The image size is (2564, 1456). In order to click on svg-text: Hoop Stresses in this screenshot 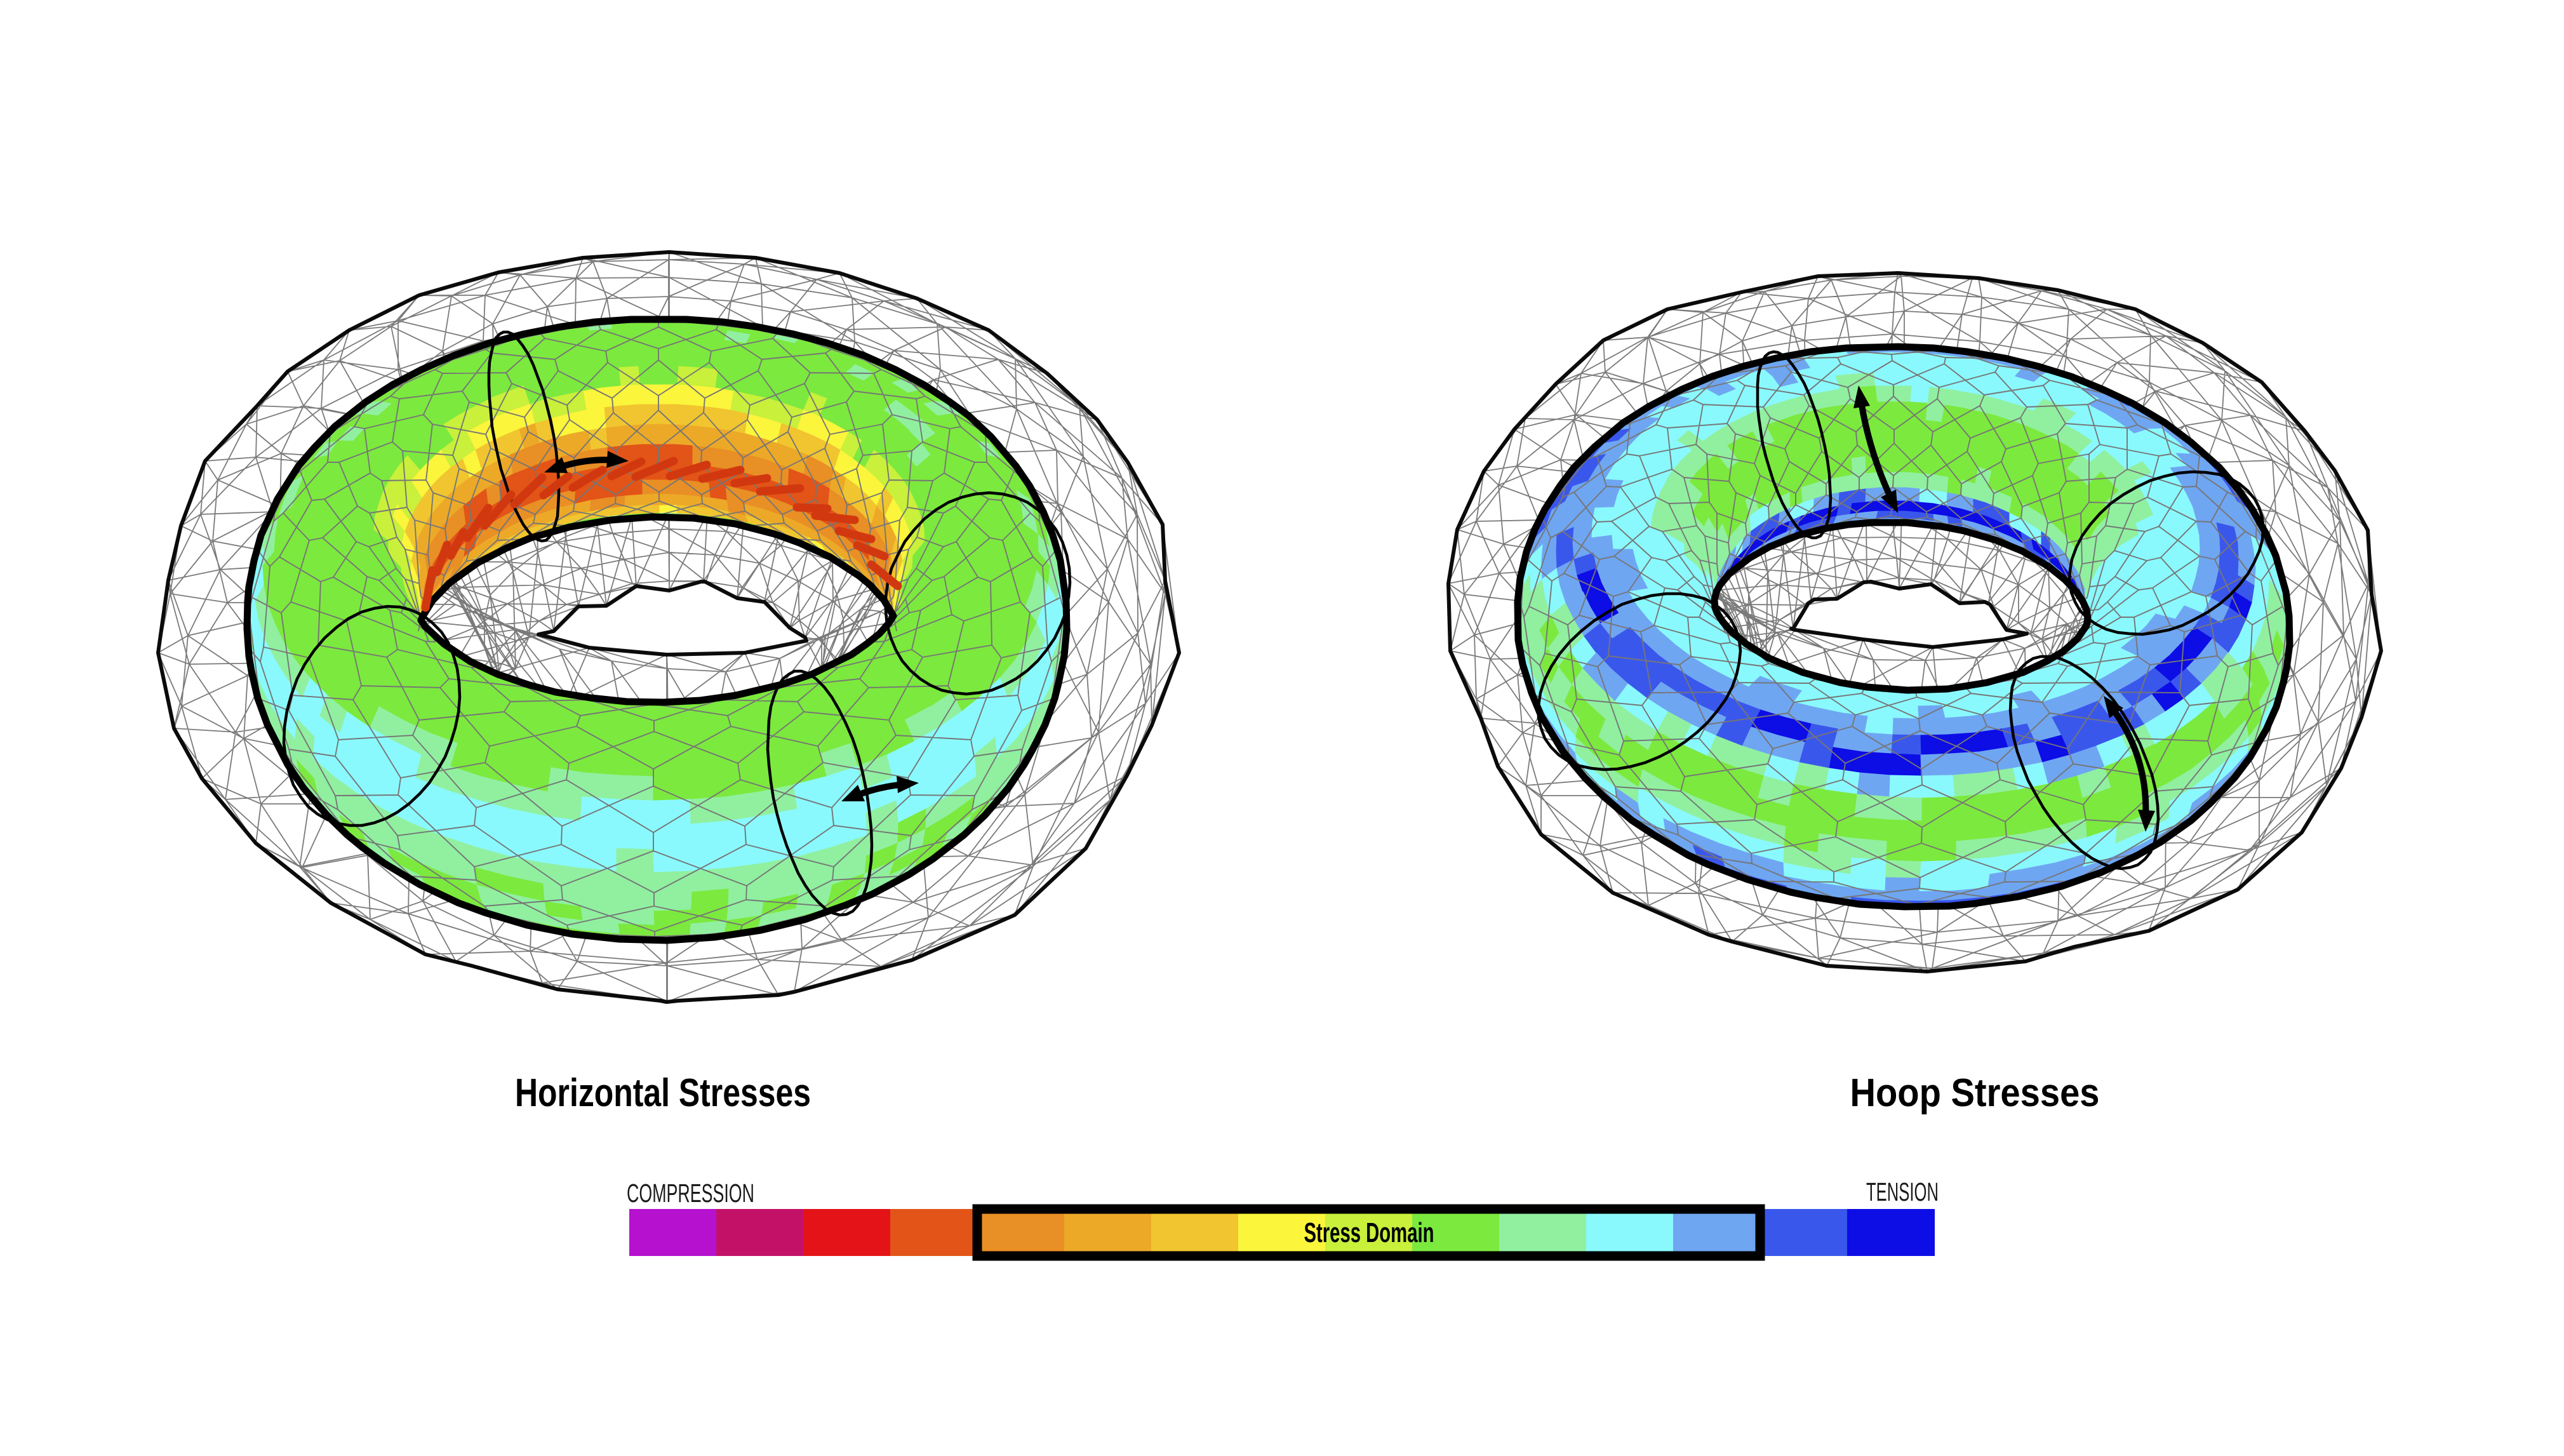, I will do `click(1975, 1093)`.